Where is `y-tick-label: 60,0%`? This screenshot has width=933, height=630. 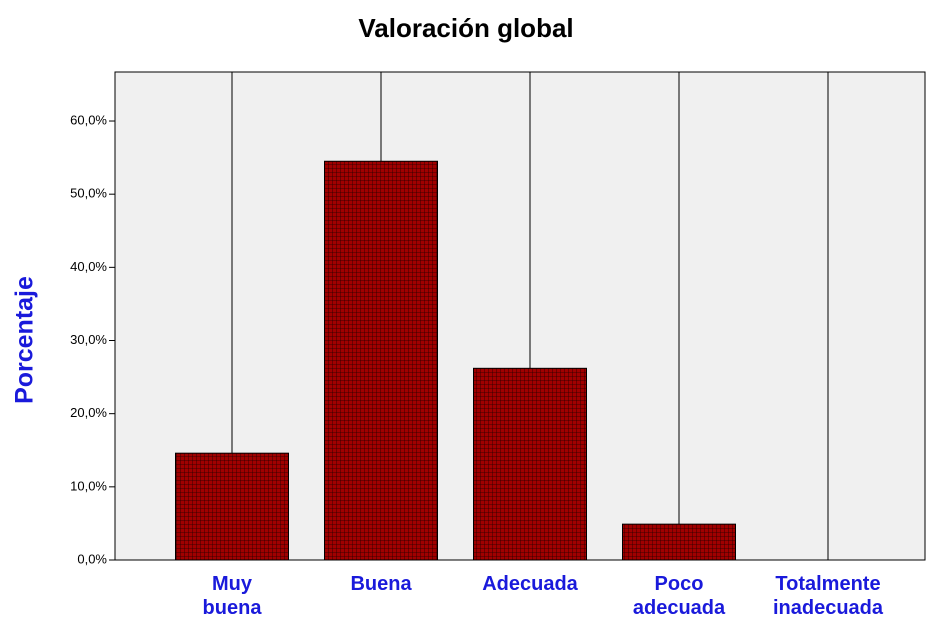 y-tick-label: 60,0% is located at coordinates (88, 119).